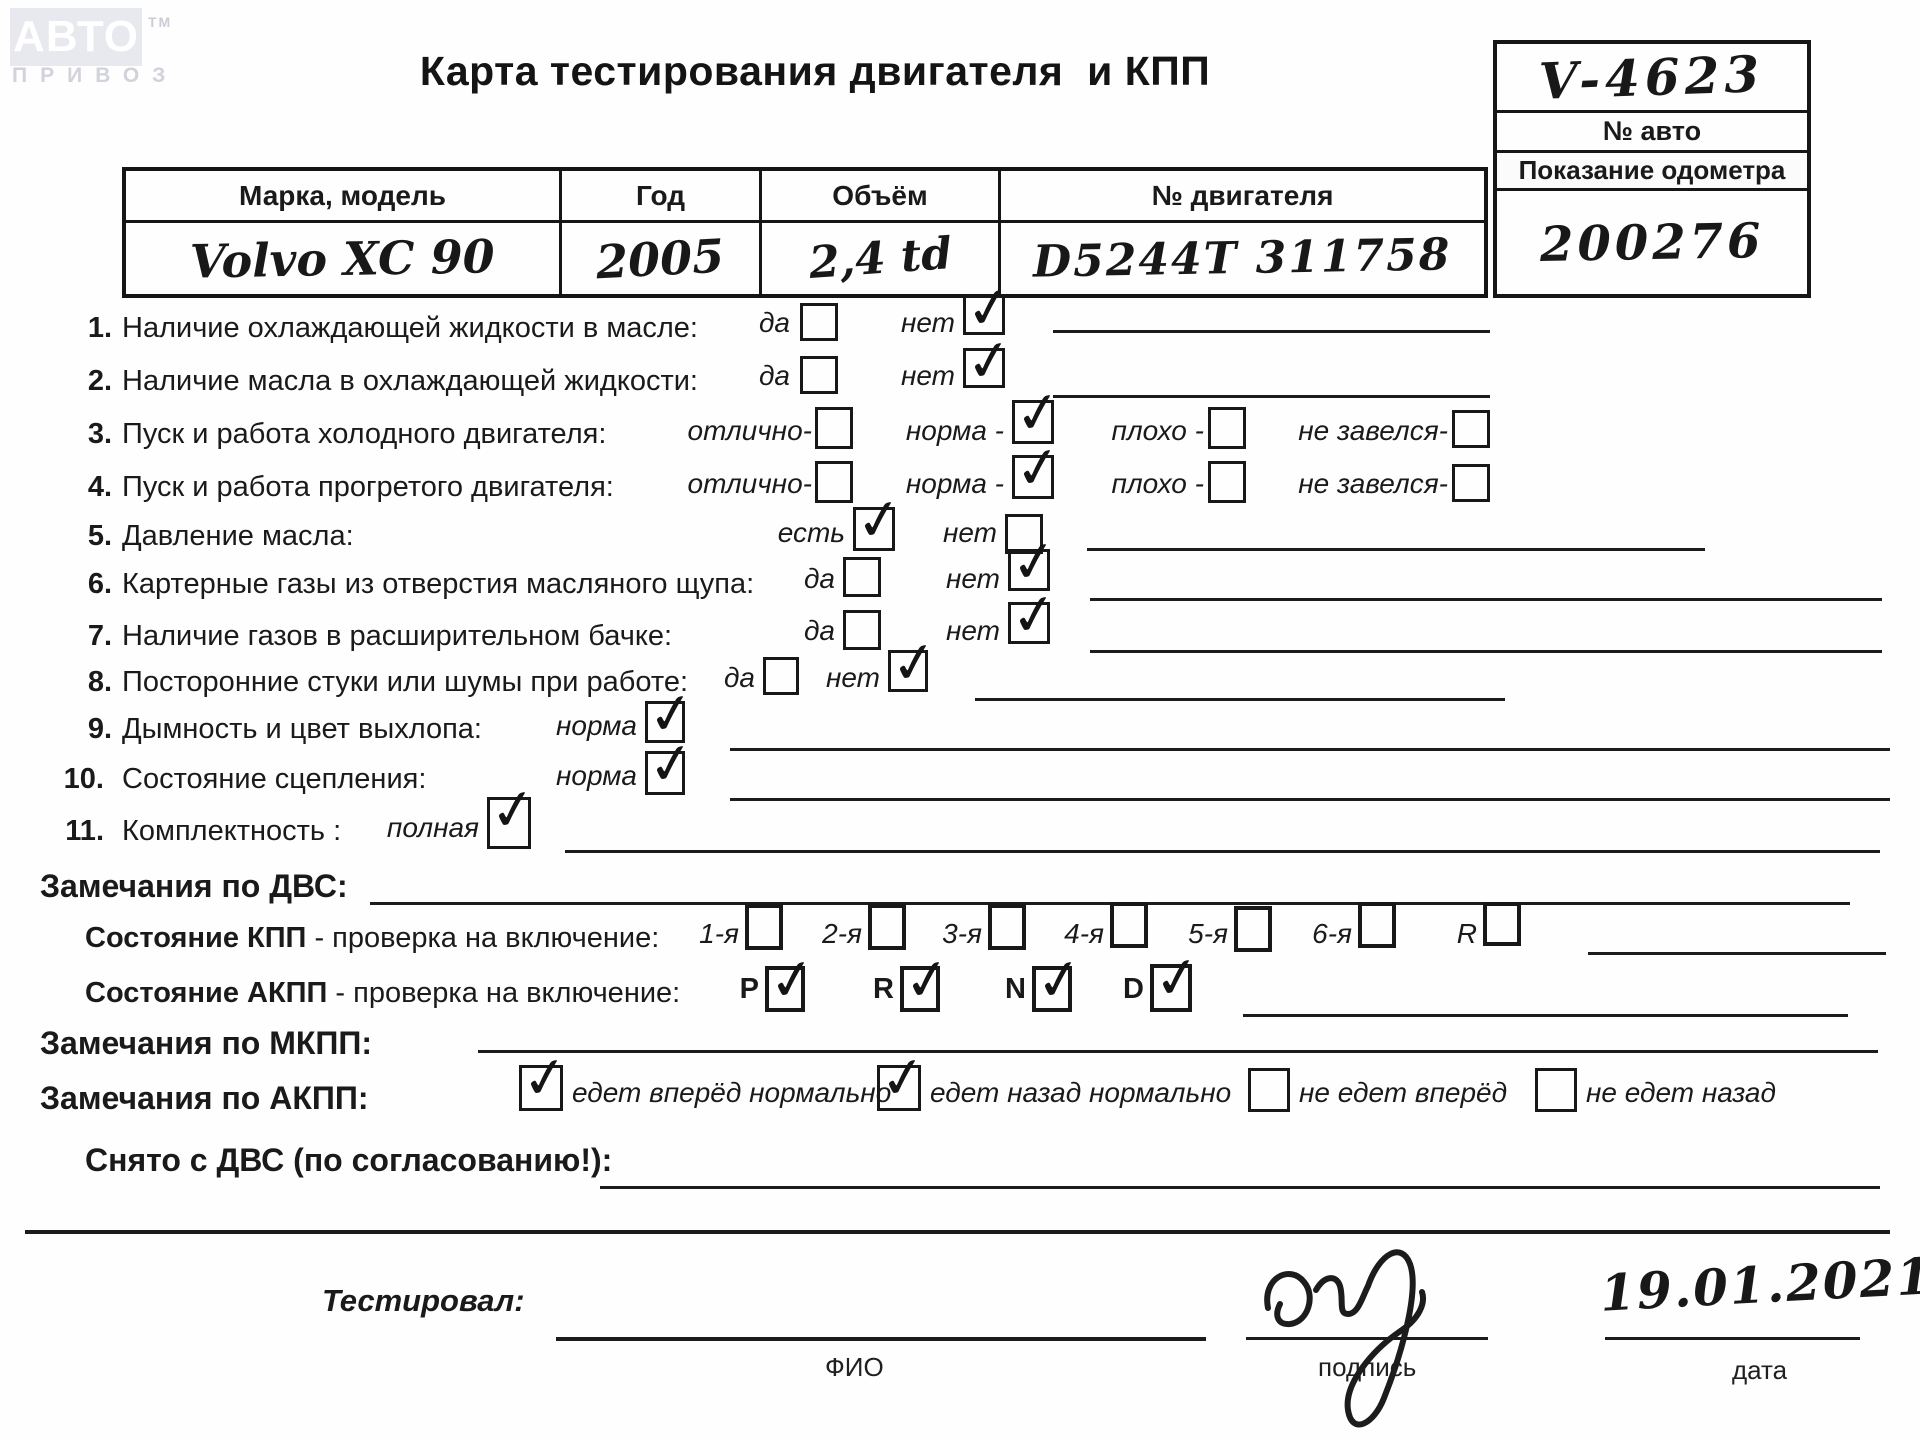 The height and width of the screenshot is (1440, 1920). What do you see at coordinates (1133, 989) in the screenshot?
I see `gear-label: D` at bounding box center [1133, 989].